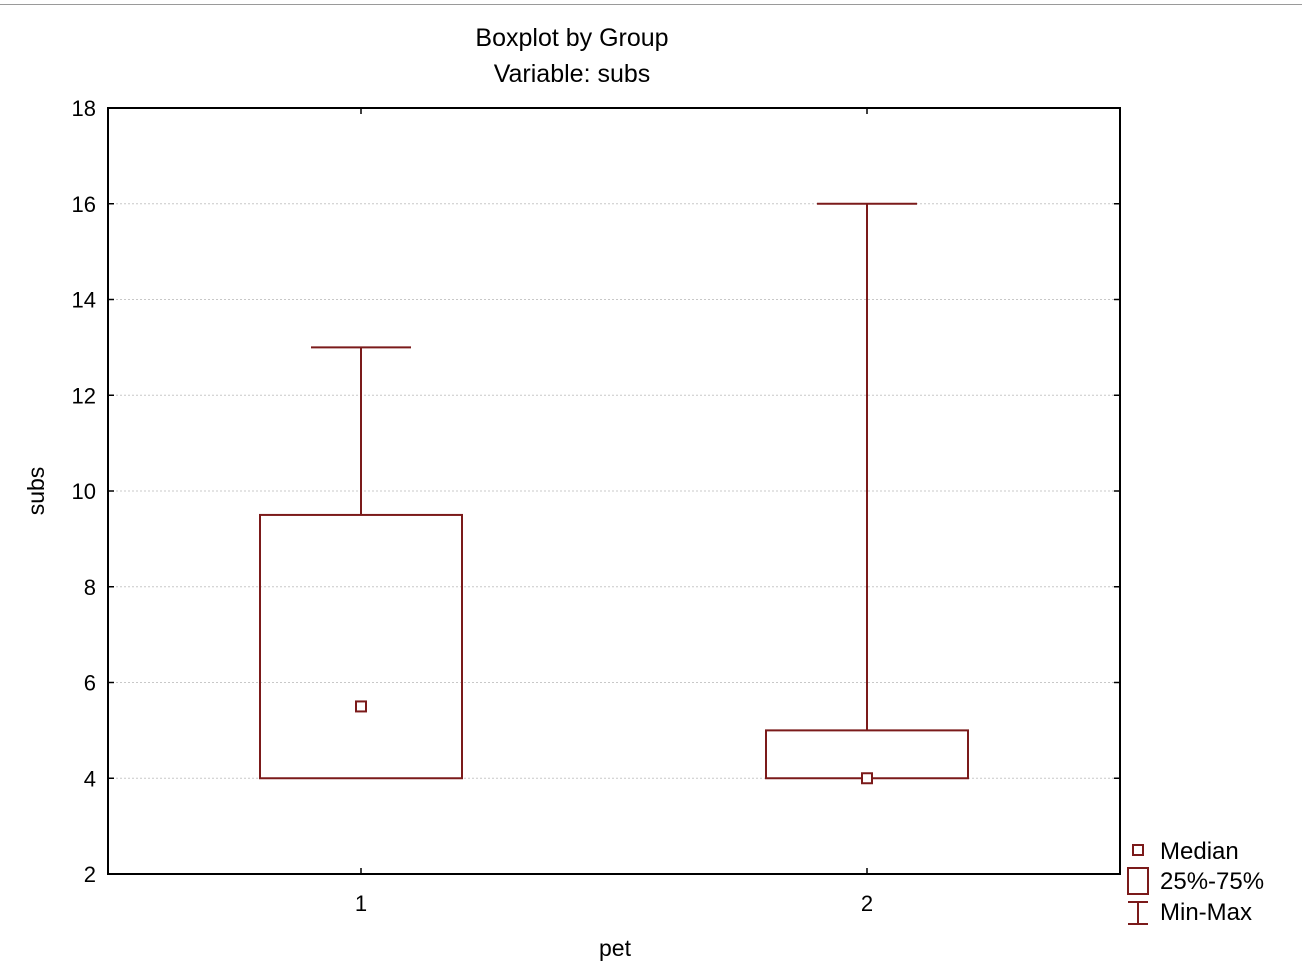 Image resolution: width=1302 pixels, height=969 pixels. I want to click on top-border, so click(651, 4).